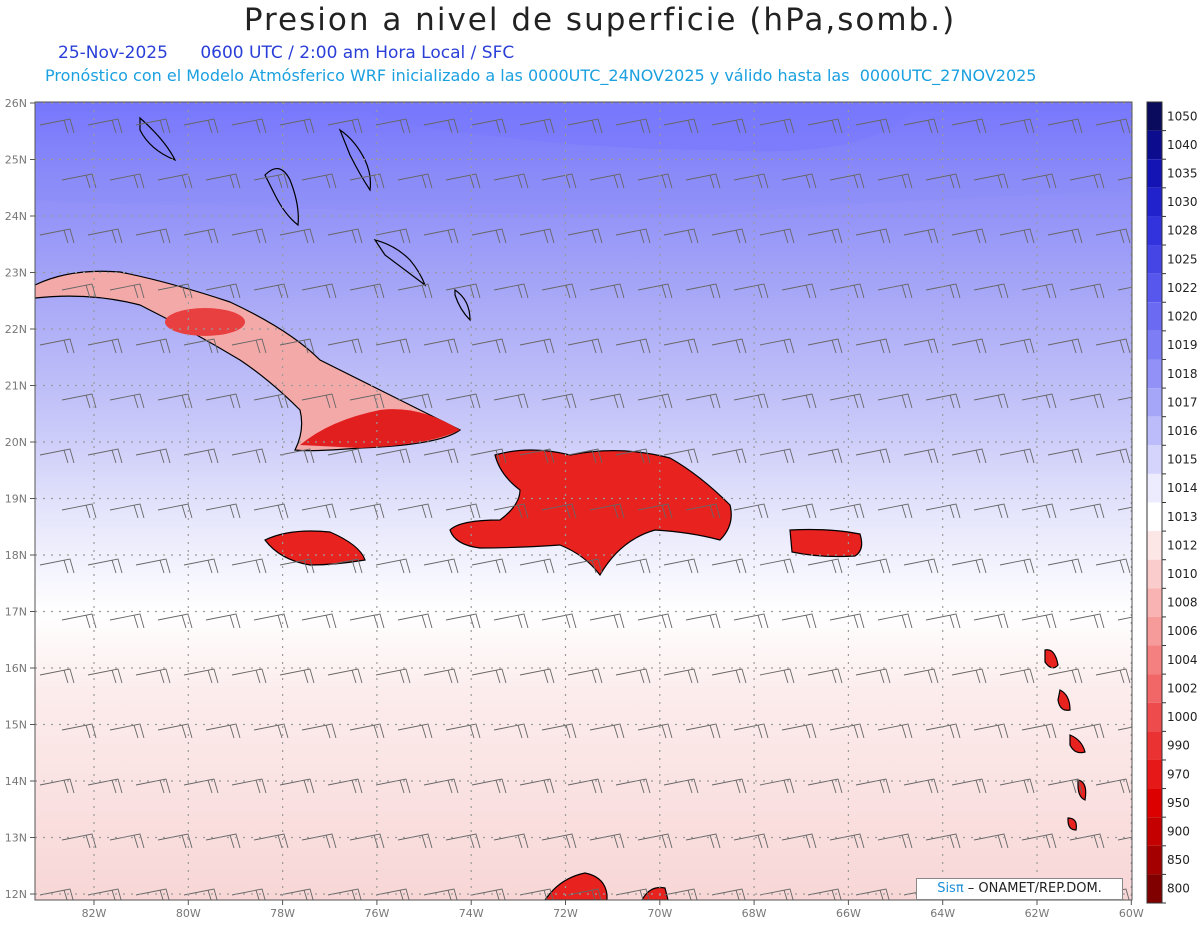  I want to click on colorbar-label: 1000, so click(1182, 717).